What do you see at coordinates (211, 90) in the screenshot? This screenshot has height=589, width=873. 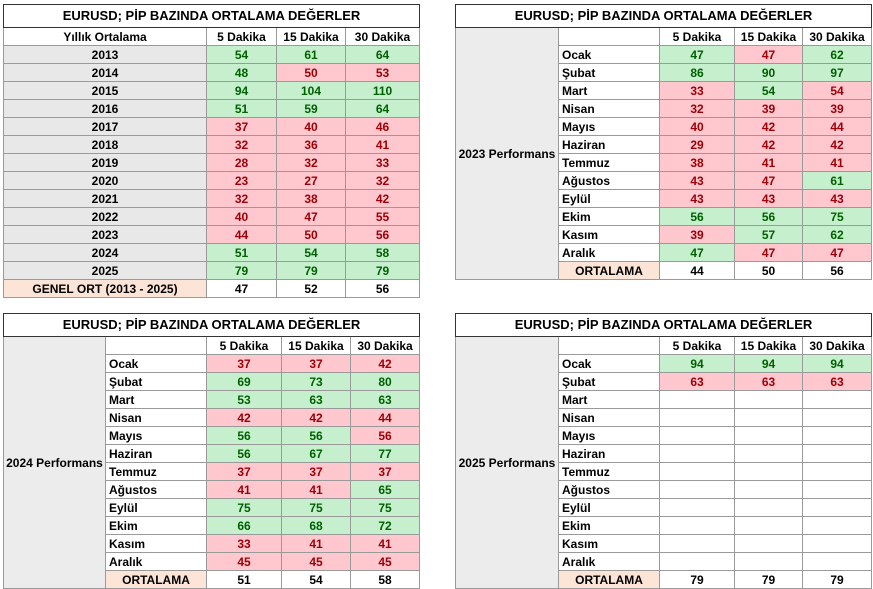 I see `table-row: 2015 94 104 110` at bounding box center [211, 90].